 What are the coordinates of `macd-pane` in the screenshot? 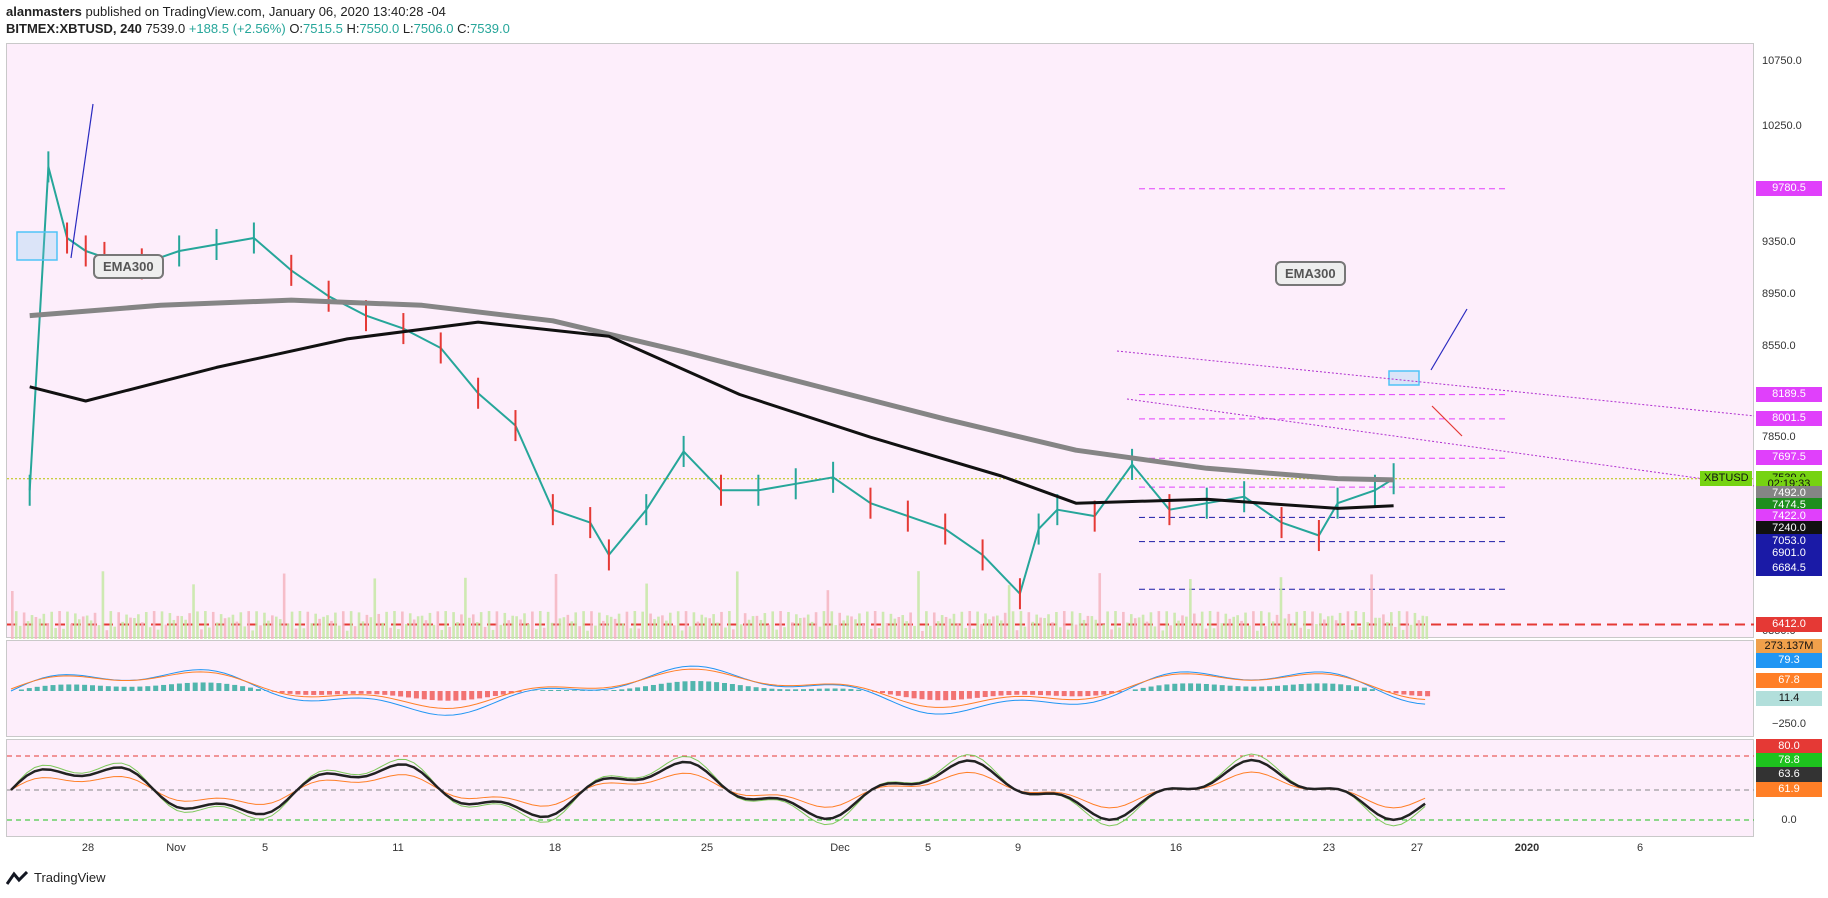 It's located at (880, 688).